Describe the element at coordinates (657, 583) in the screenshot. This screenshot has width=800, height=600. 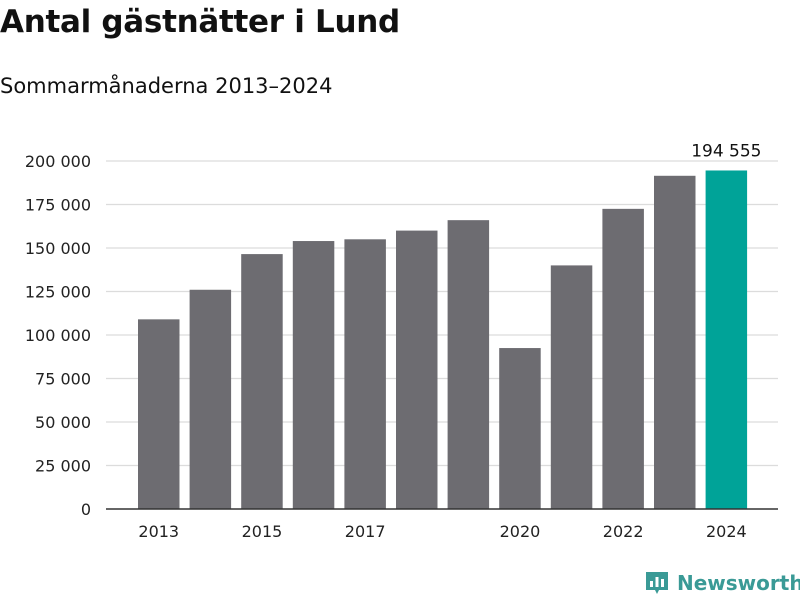
I see `newsworthy-logo-icon` at that location.